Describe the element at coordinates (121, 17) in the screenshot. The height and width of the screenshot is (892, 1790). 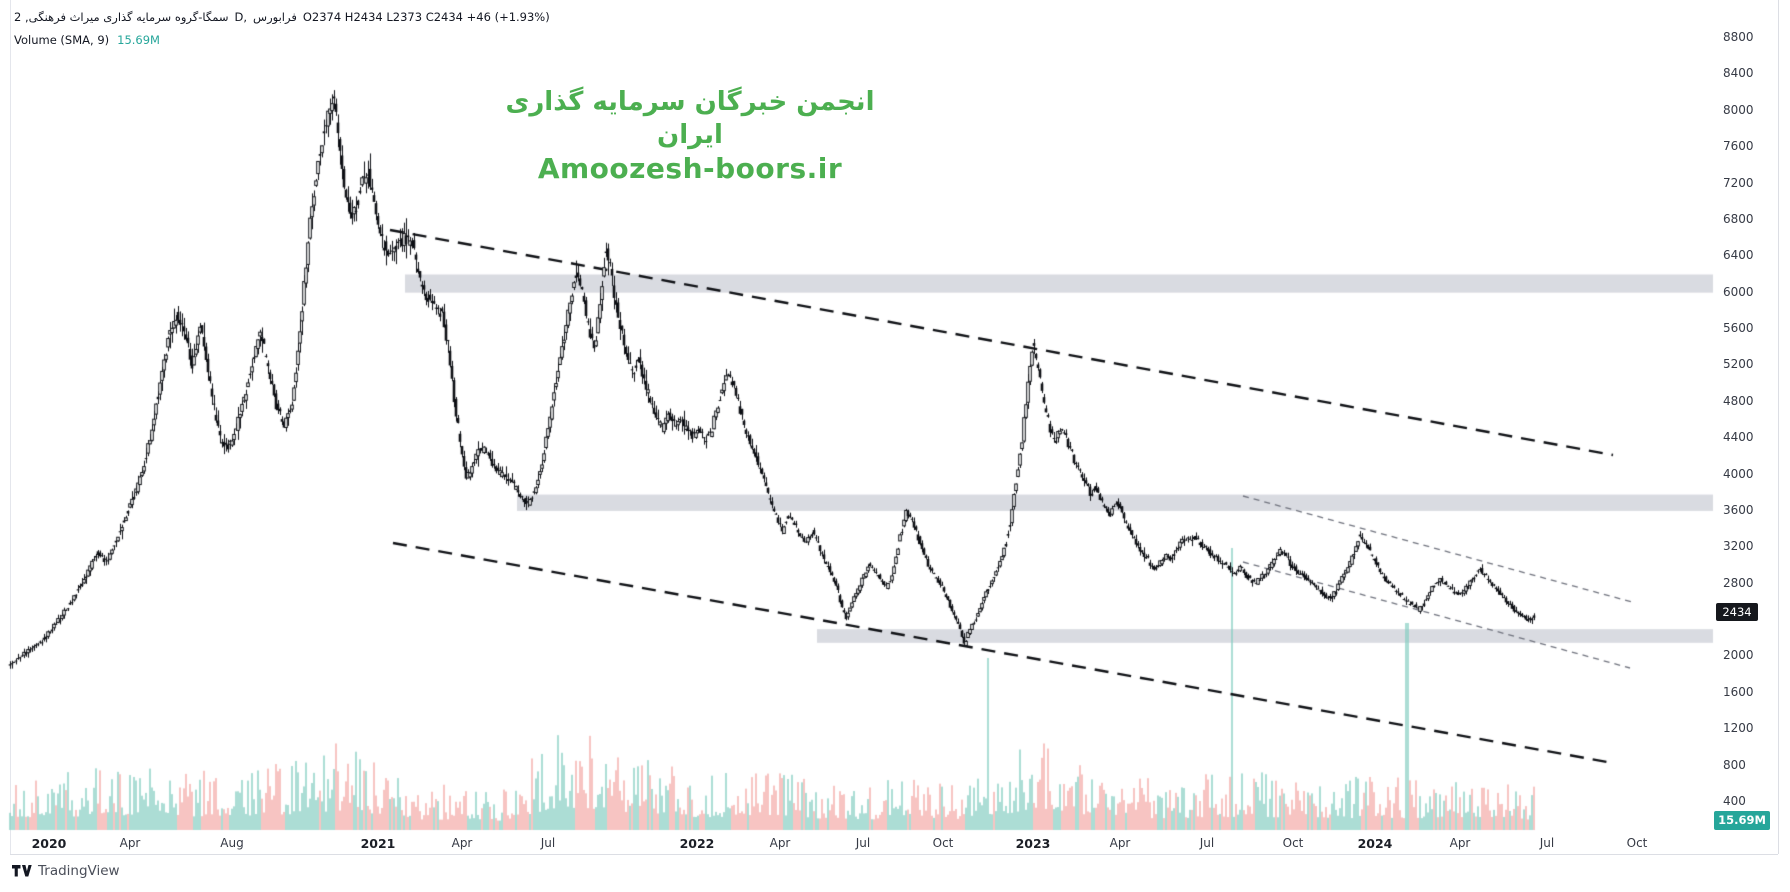
I see `symbol-name: سمگا-گروه سرمایه گذاری میراث فرهنگی, 2` at that location.